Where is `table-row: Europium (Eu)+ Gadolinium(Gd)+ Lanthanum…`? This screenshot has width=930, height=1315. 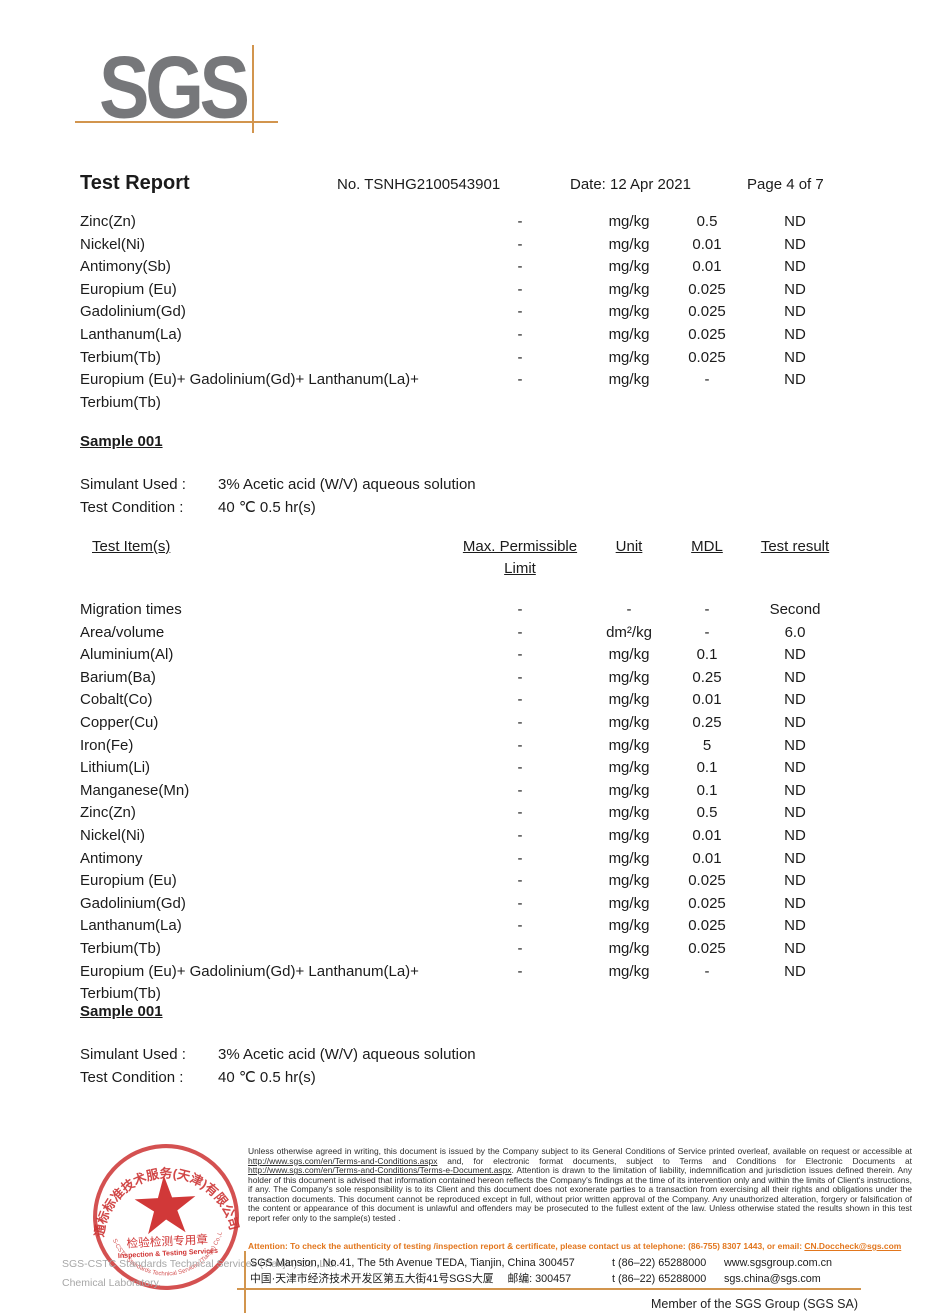 table-row: Europium (Eu)+ Gadolinium(Gd)+ Lanthanum… is located at coordinates (465, 983).